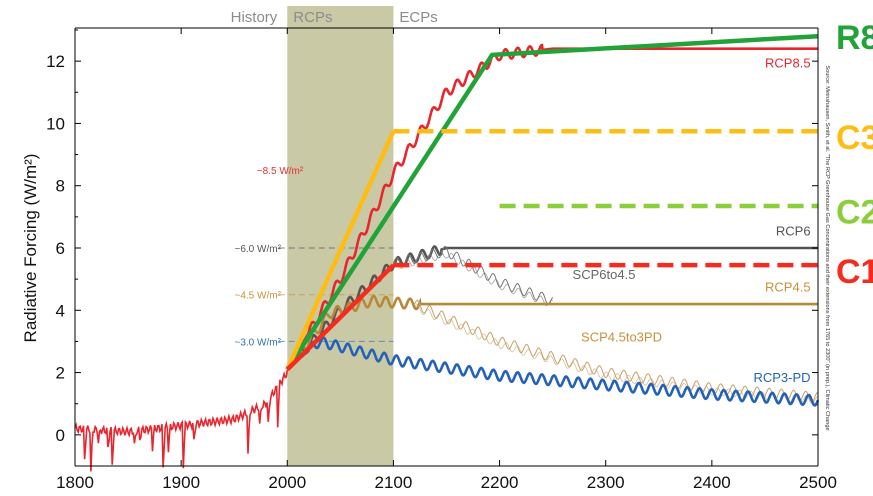 The image size is (873, 496). Describe the element at coordinates (394, 482) in the screenshot. I see `x-tick-label: 2100` at that location.